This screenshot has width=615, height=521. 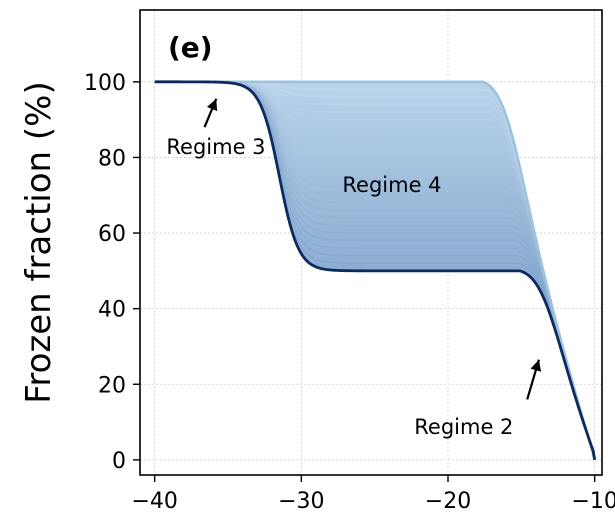 What do you see at coordinates (463, 427) in the screenshot?
I see `annotation-label: Regime 2` at bounding box center [463, 427].